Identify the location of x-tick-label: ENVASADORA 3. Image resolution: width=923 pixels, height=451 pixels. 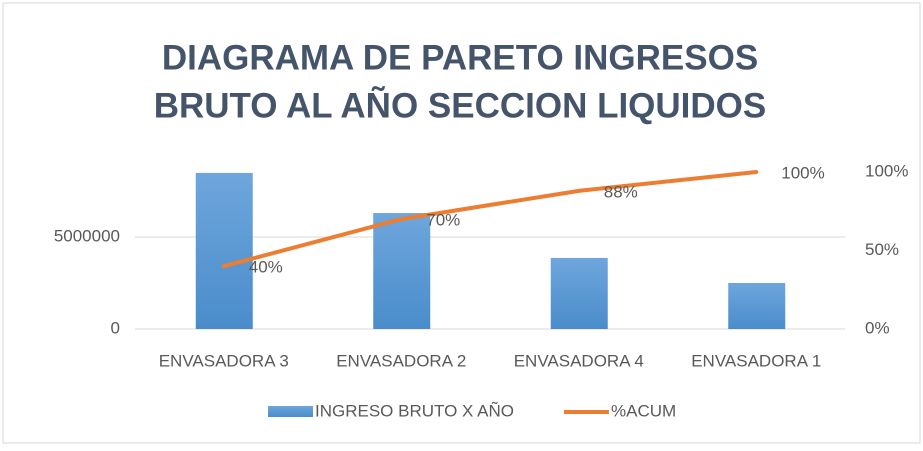
(224, 360).